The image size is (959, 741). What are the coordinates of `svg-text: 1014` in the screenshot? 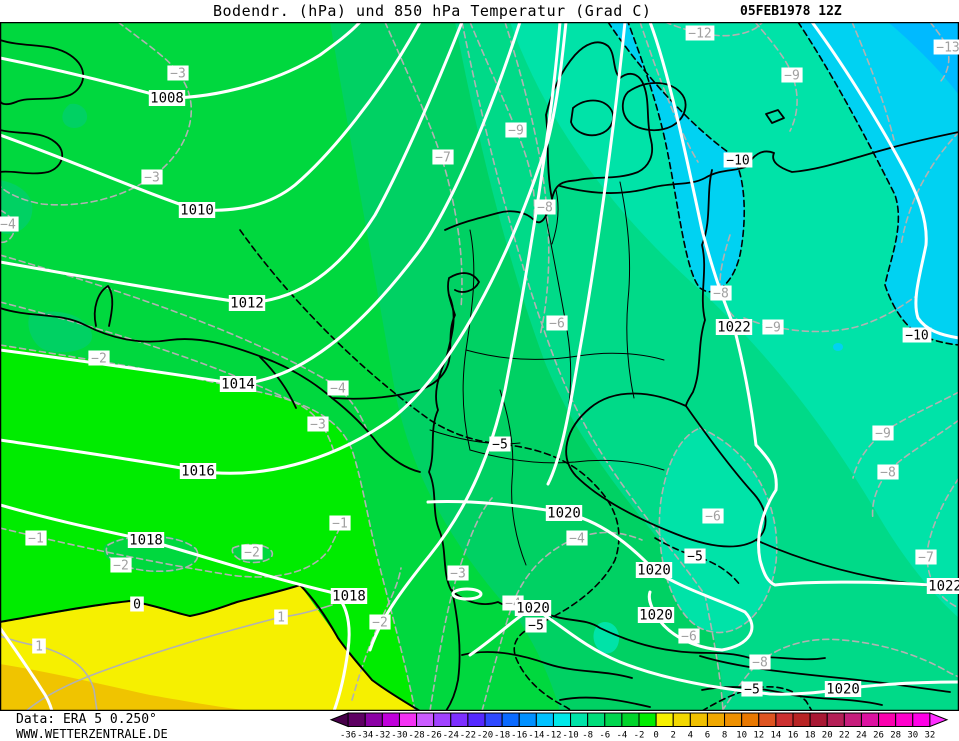 It's located at (238, 385).